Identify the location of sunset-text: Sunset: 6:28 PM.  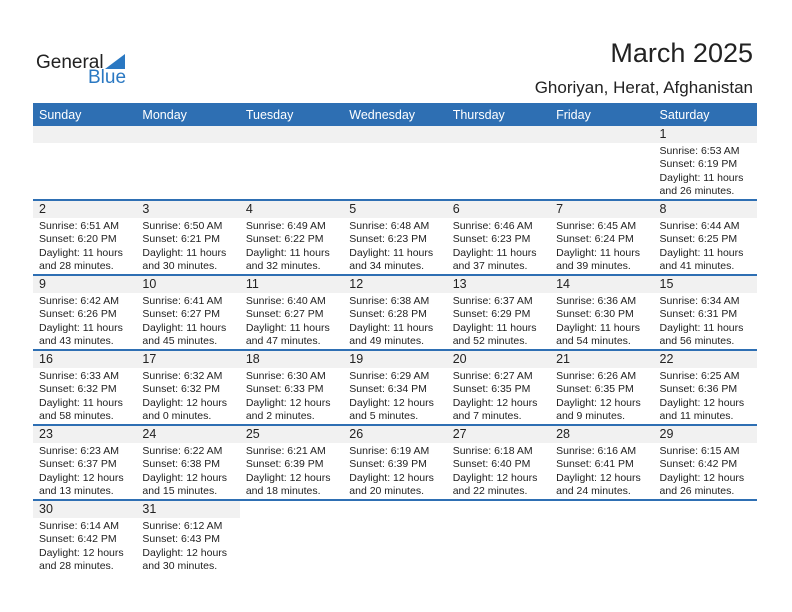
(388, 314).